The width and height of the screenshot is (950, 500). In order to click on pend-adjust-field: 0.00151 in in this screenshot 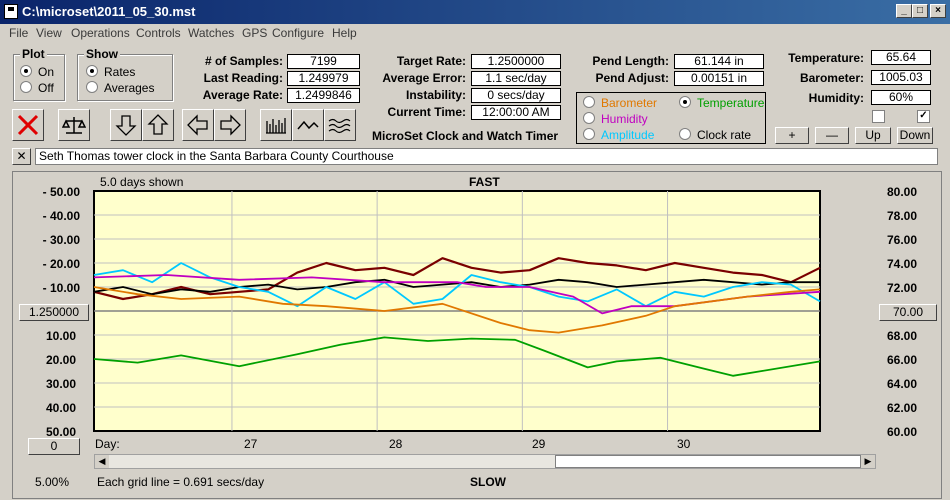, I will do `click(719, 78)`.